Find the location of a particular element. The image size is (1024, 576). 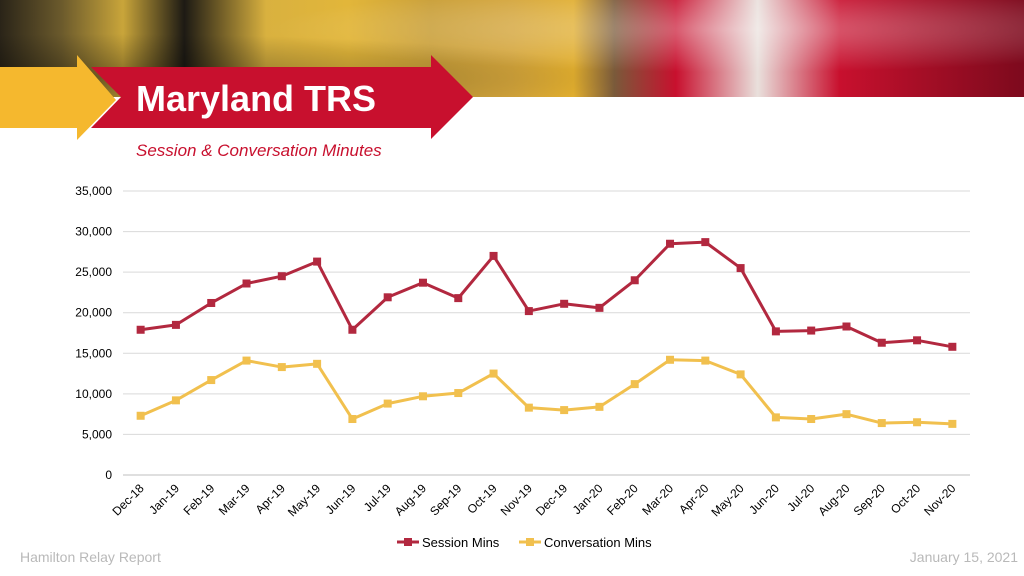

chart-subtitle: Session & Conversation Minutes is located at coordinates (259, 150).